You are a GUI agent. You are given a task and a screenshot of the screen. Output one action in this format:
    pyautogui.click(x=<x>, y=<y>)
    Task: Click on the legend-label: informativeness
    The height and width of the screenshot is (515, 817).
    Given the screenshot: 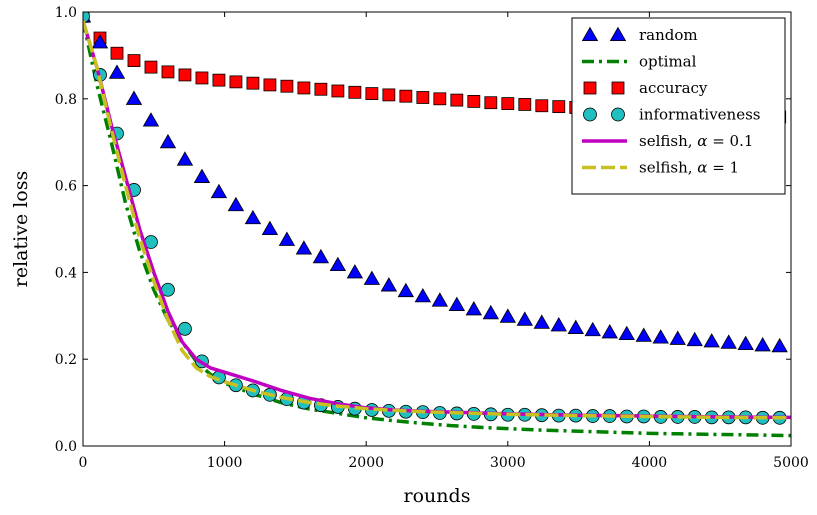 What is the action you would take?
    pyautogui.click(x=700, y=115)
    